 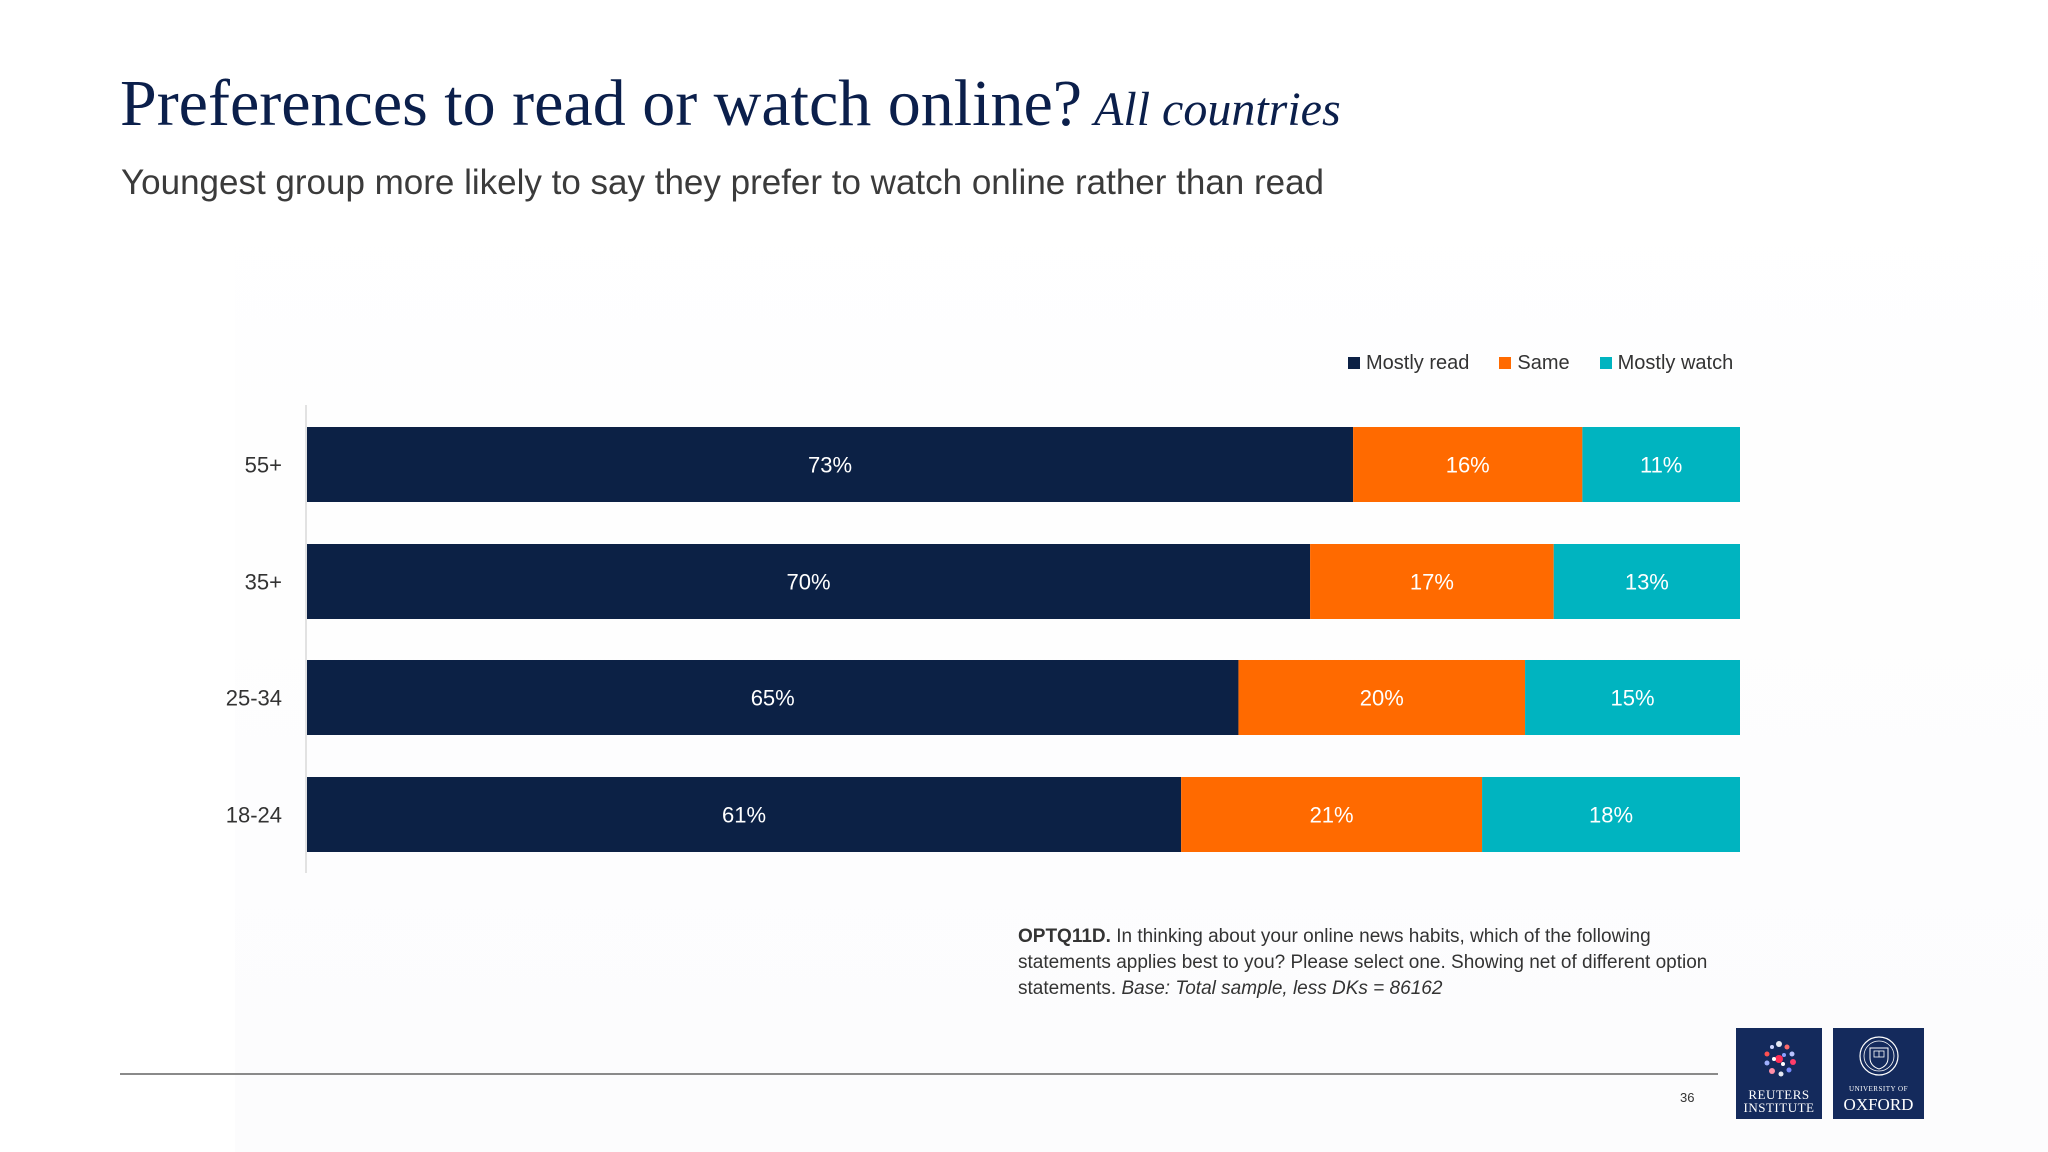 I want to click on data-label-mostly-read-18-24: 61%, so click(x=744, y=815).